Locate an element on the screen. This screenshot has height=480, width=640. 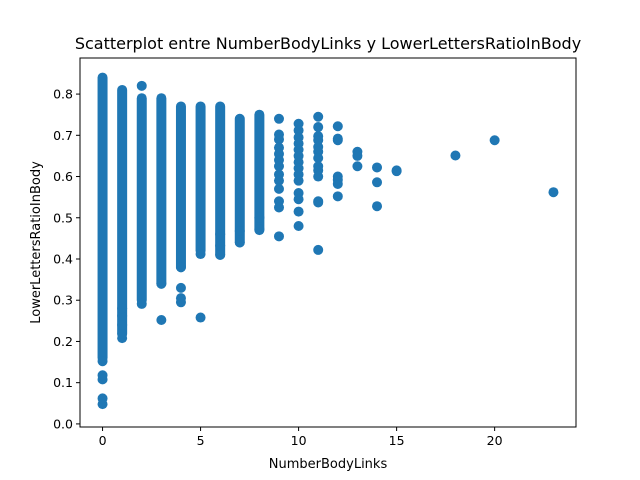
point-cluster-x5 is located at coordinates (200, 178).